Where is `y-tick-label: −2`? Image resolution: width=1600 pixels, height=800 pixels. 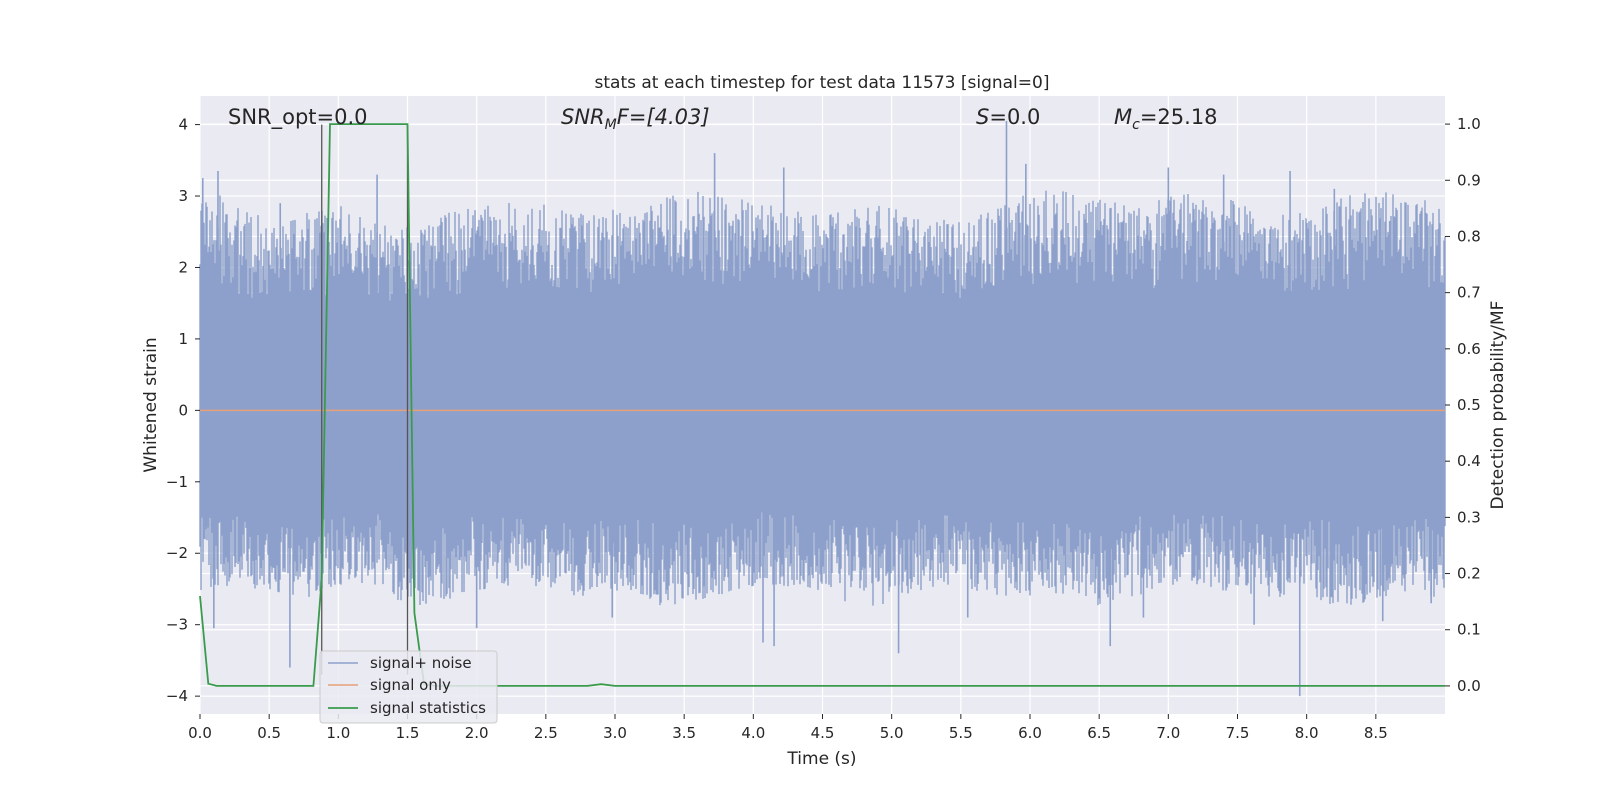 y-tick-label: −2 is located at coordinates (177, 553).